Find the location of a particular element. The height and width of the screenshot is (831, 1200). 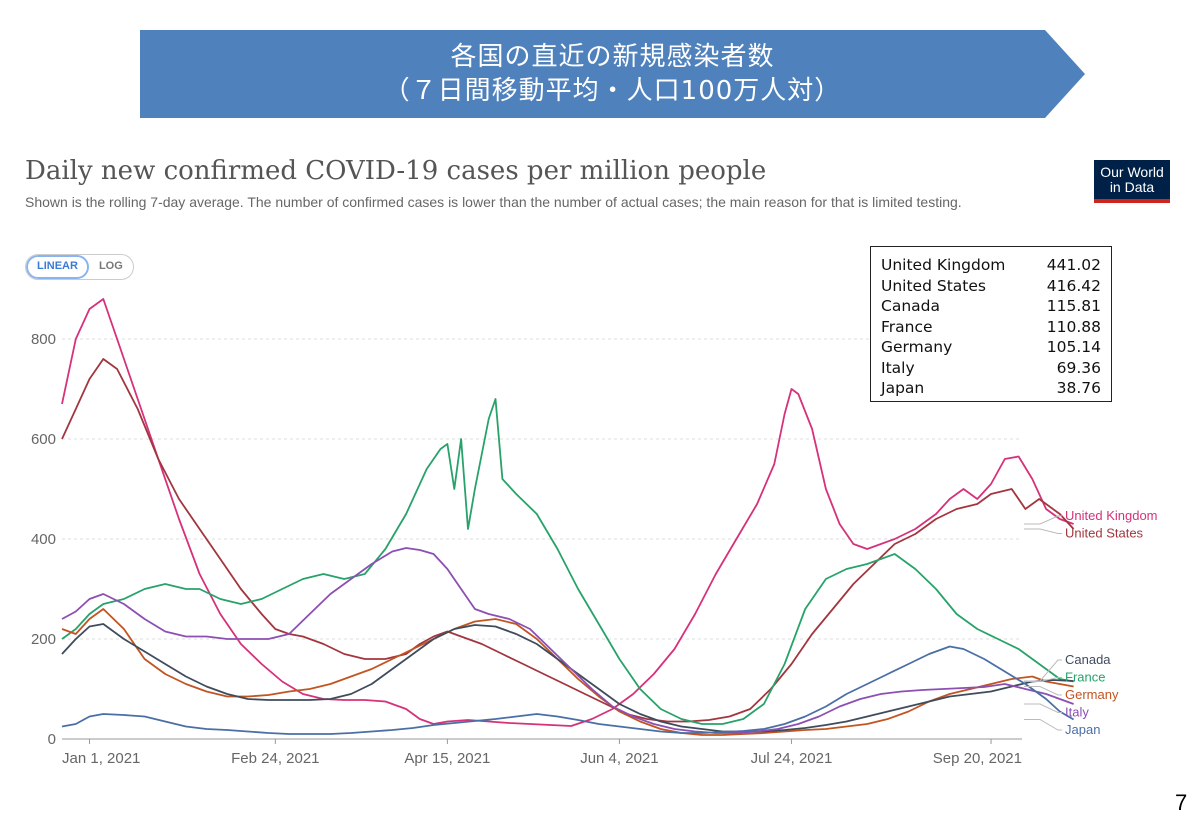

log-scale-button: LOG is located at coordinates (110, 266).